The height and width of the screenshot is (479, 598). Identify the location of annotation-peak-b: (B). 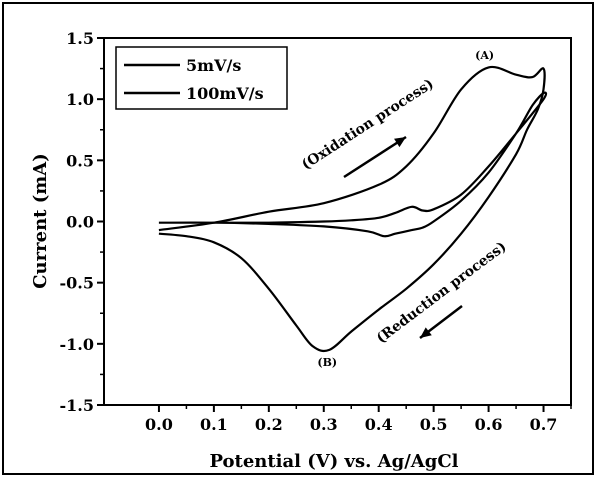
(327, 362).